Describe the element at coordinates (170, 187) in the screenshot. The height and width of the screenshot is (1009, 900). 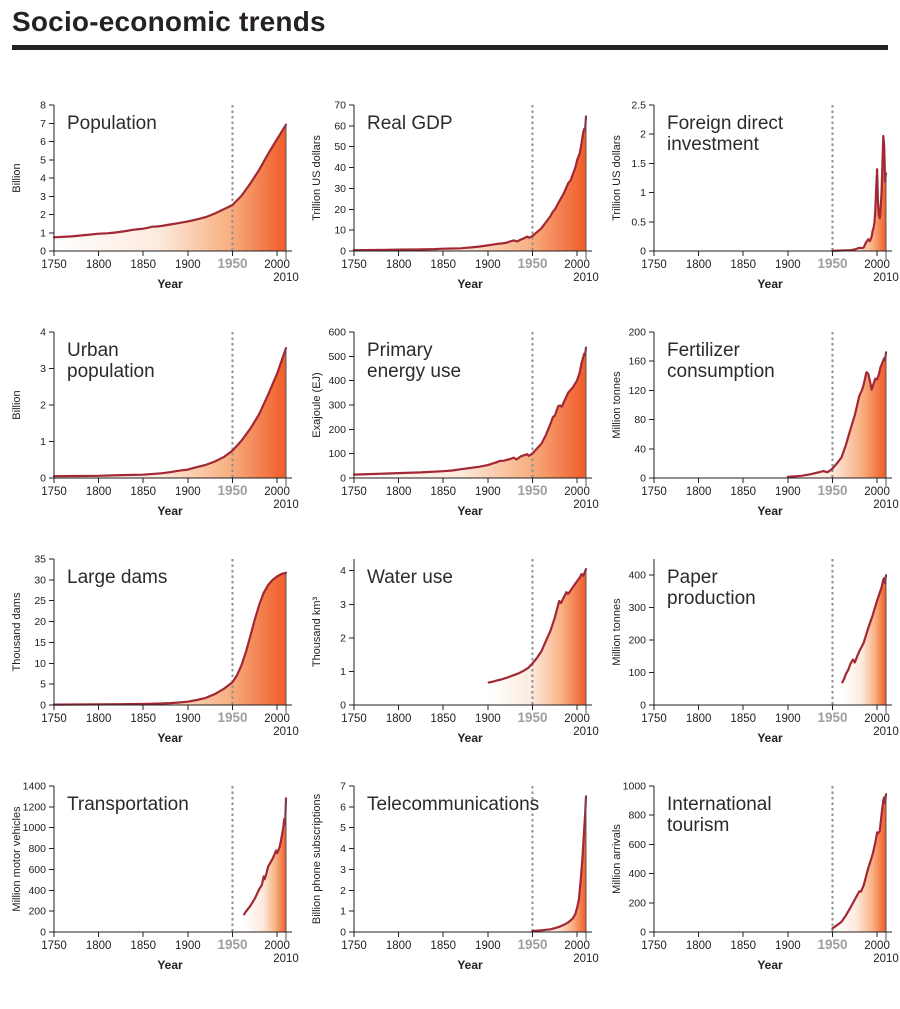
I see `population-area-fill` at that location.